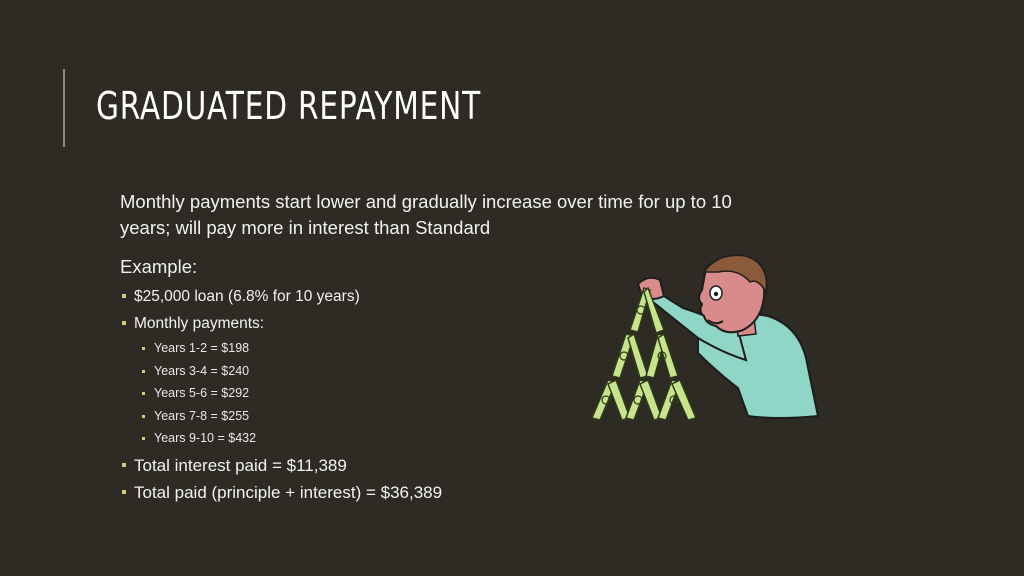  Describe the element at coordinates (202, 393) in the screenshot. I see `payment-text: Years 5-6 = $292` at that location.